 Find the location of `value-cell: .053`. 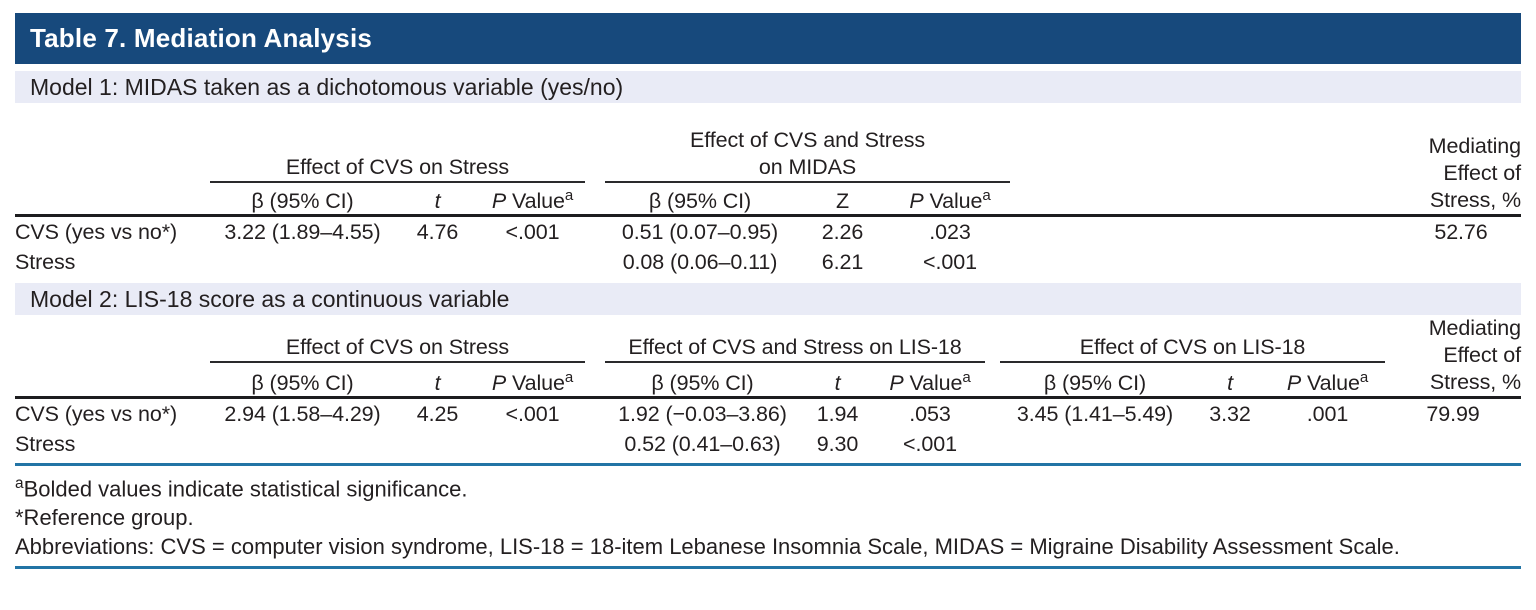

value-cell: .053 is located at coordinates (930, 414).